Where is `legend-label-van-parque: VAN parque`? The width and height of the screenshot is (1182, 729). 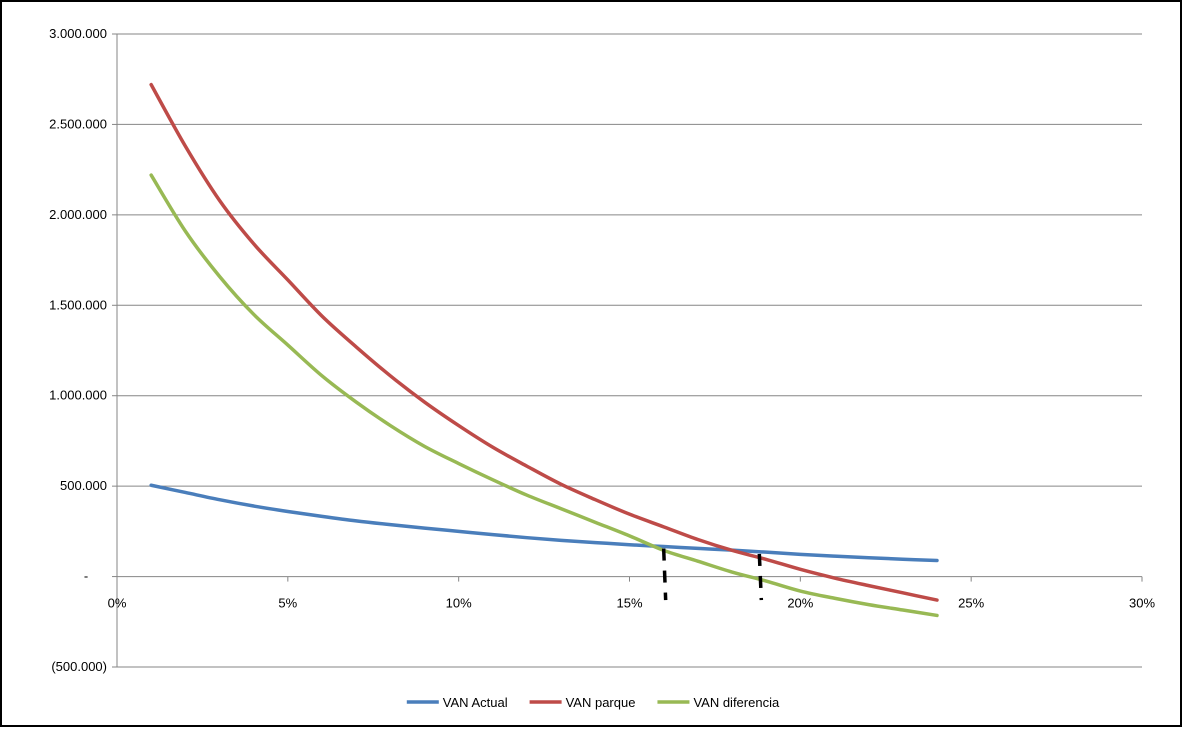 legend-label-van-parque: VAN parque is located at coordinates (601, 702).